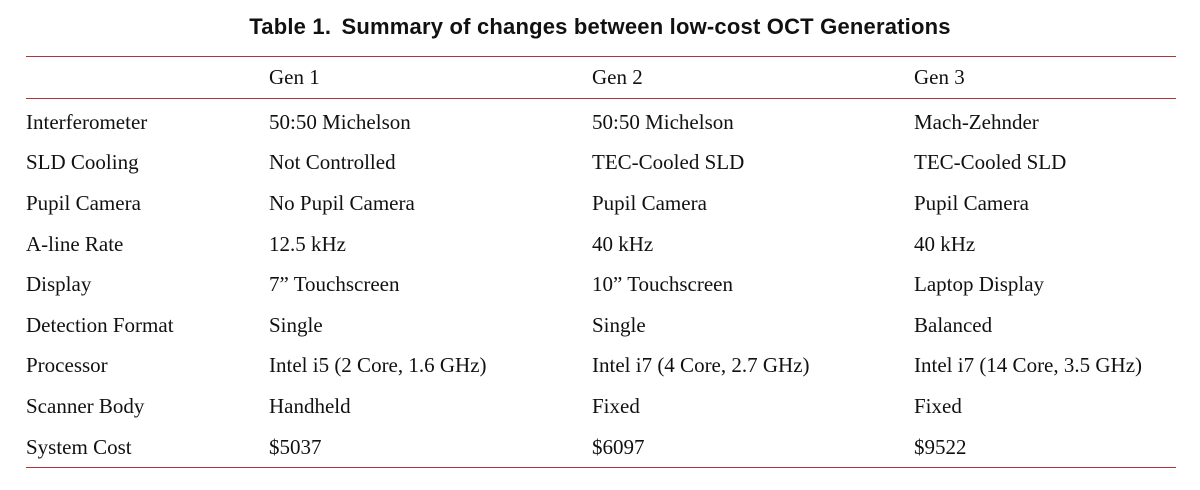 This screenshot has width=1200, height=490. I want to click on row-label: System Cost, so click(79, 446).